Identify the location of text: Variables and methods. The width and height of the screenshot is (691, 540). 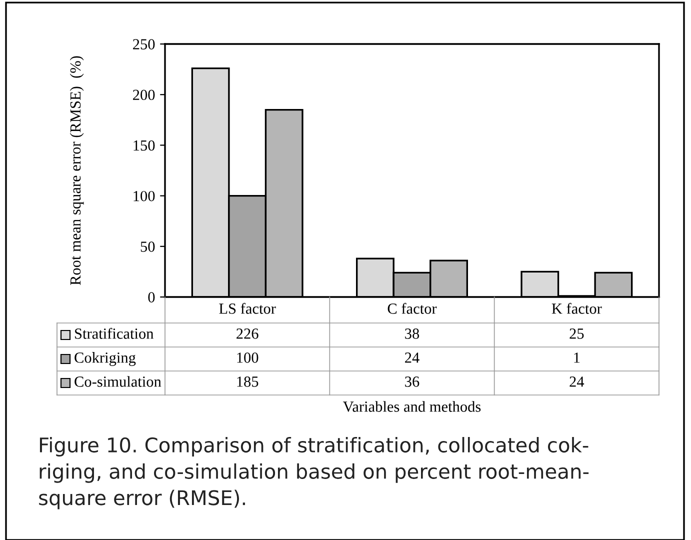
(412, 406).